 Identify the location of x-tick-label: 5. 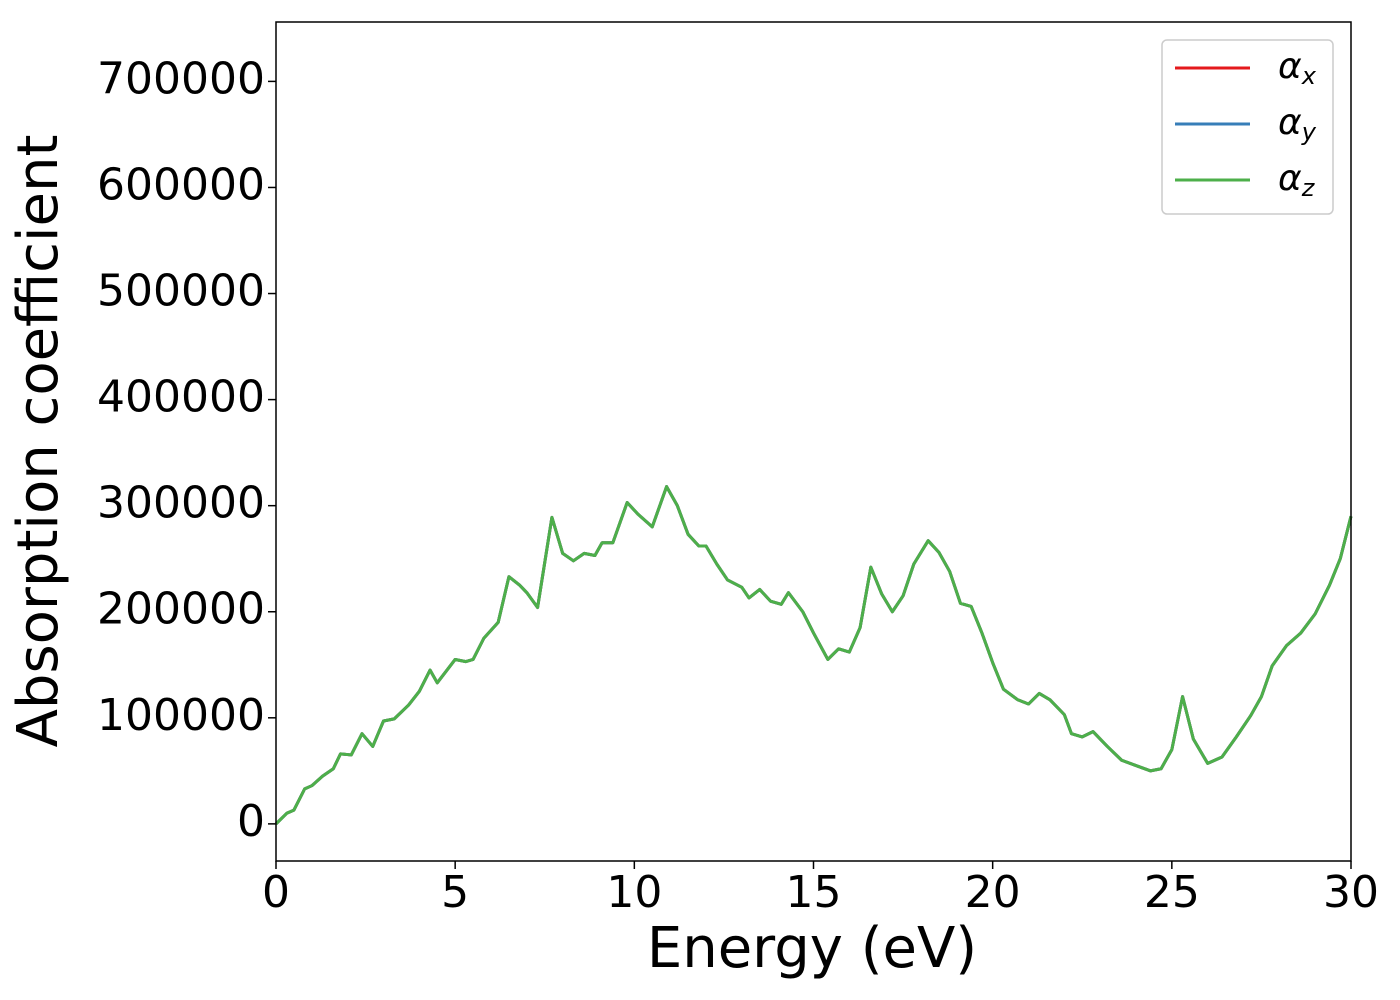
(455, 892).